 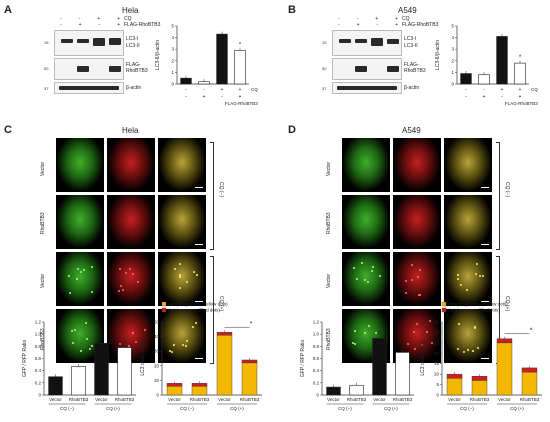 I want to click on panel-a-label-flag: FLAG- RhoBTB3, so click(x=137, y=68).